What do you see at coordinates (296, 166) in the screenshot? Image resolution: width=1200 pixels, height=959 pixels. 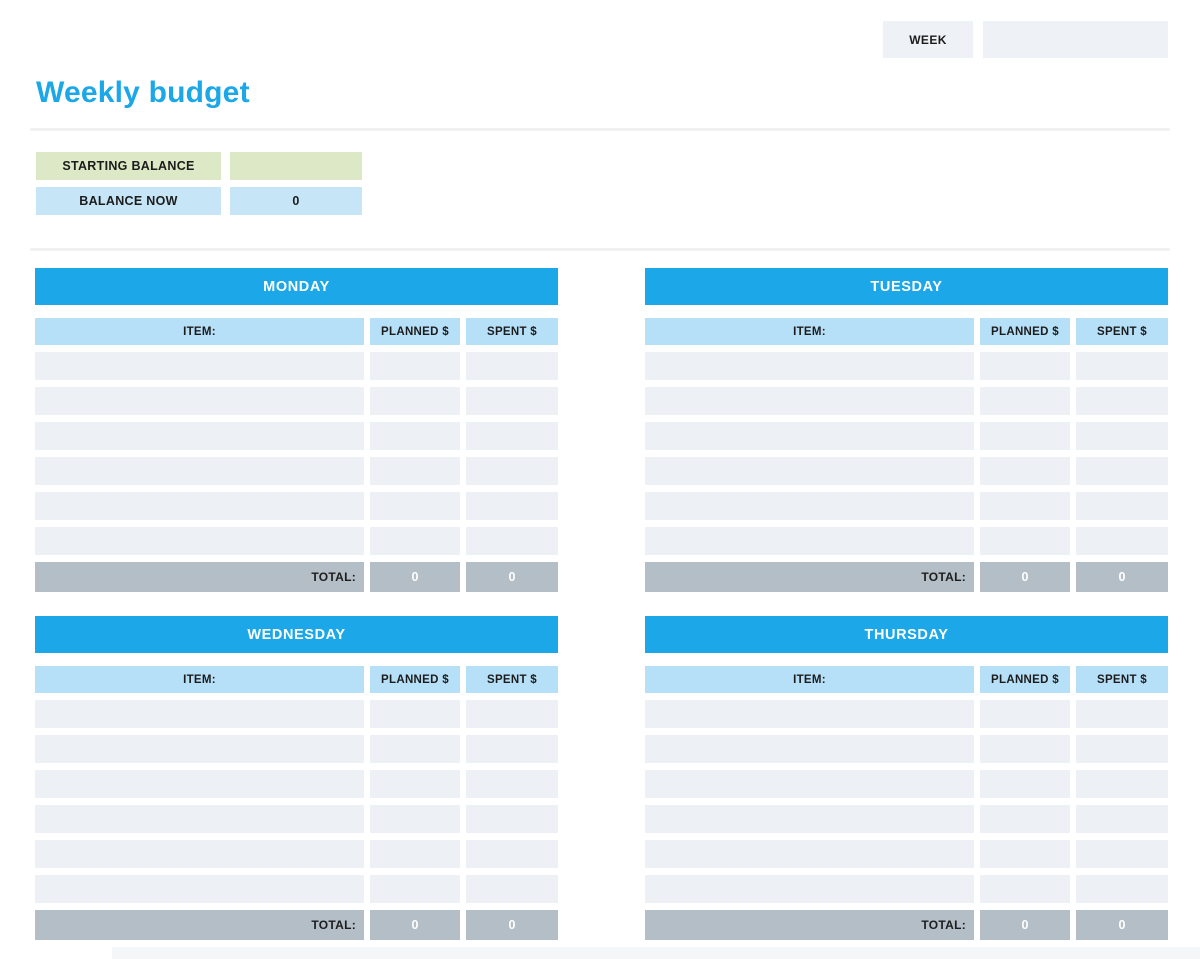 I see `starting-balance-value-cell` at bounding box center [296, 166].